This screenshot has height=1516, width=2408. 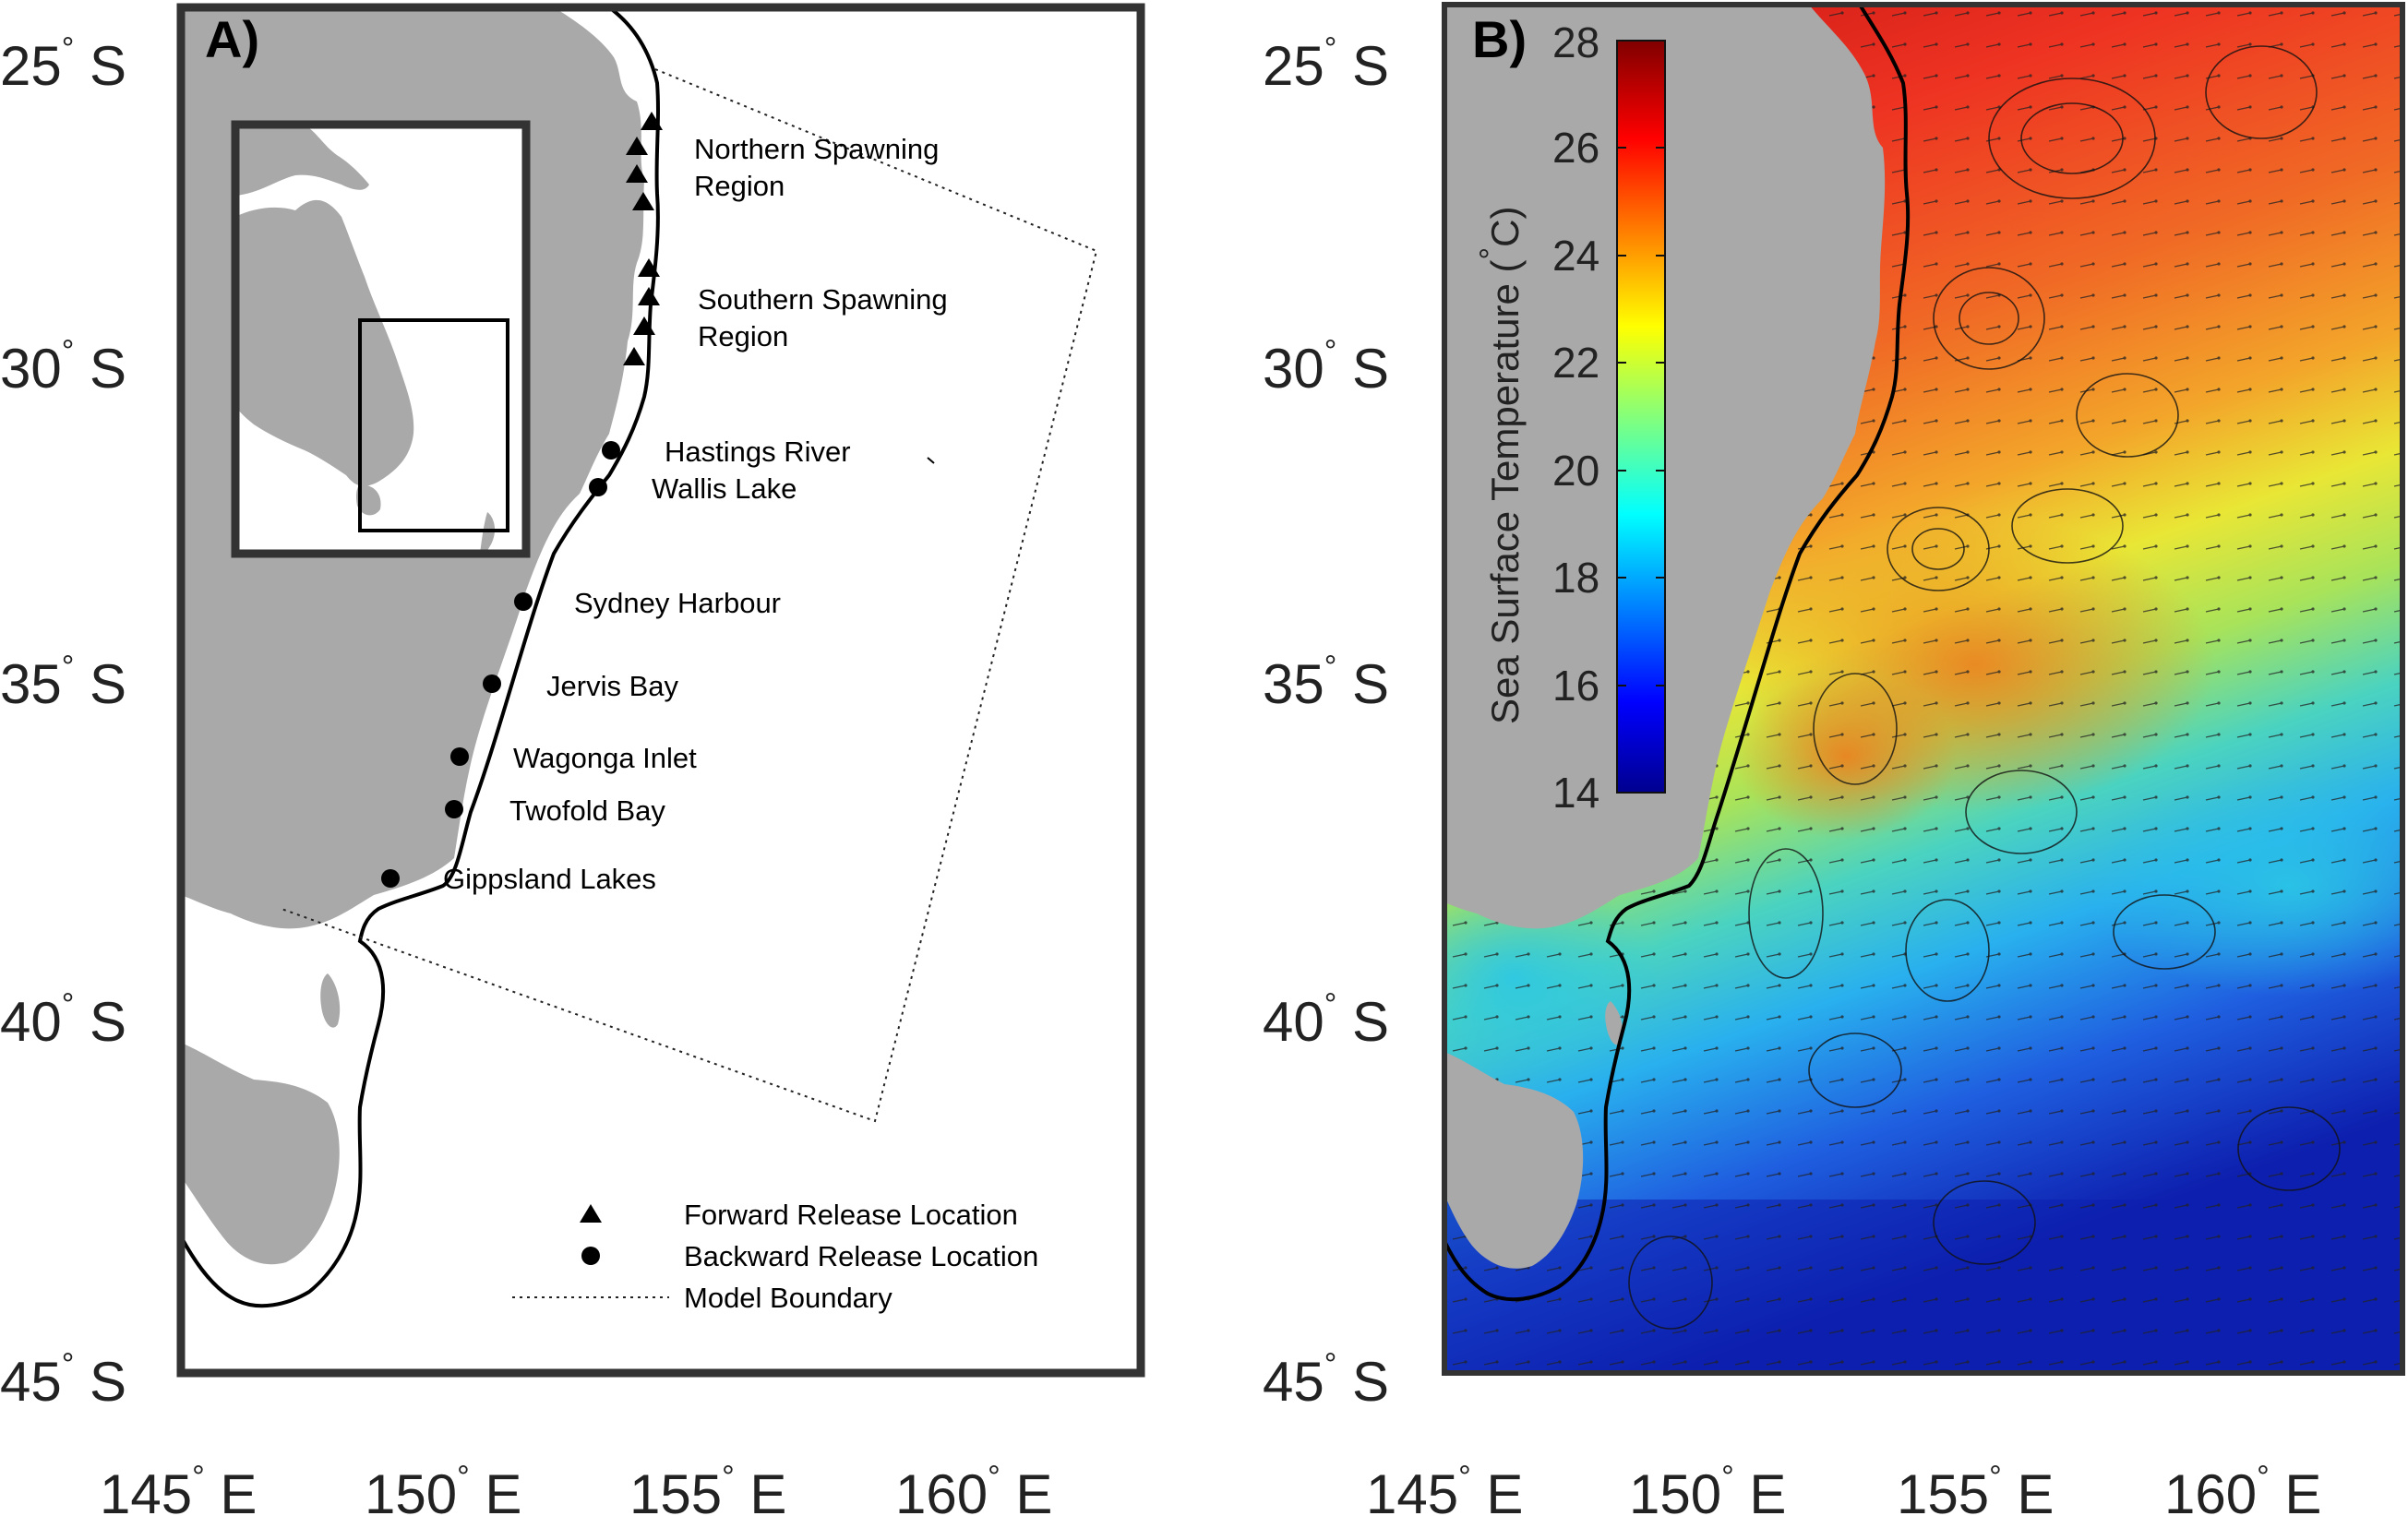 I want to click on colorbar-tick-label: 22, so click(x=1575, y=363).